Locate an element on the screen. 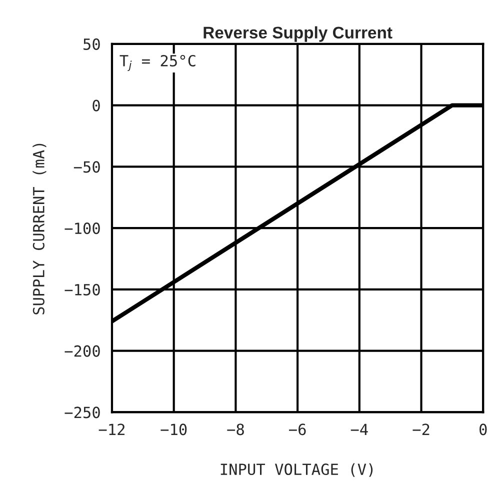 The height and width of the screenshot is (499, 489). x-tick-label: −2 is located at coordinates (421, 429).